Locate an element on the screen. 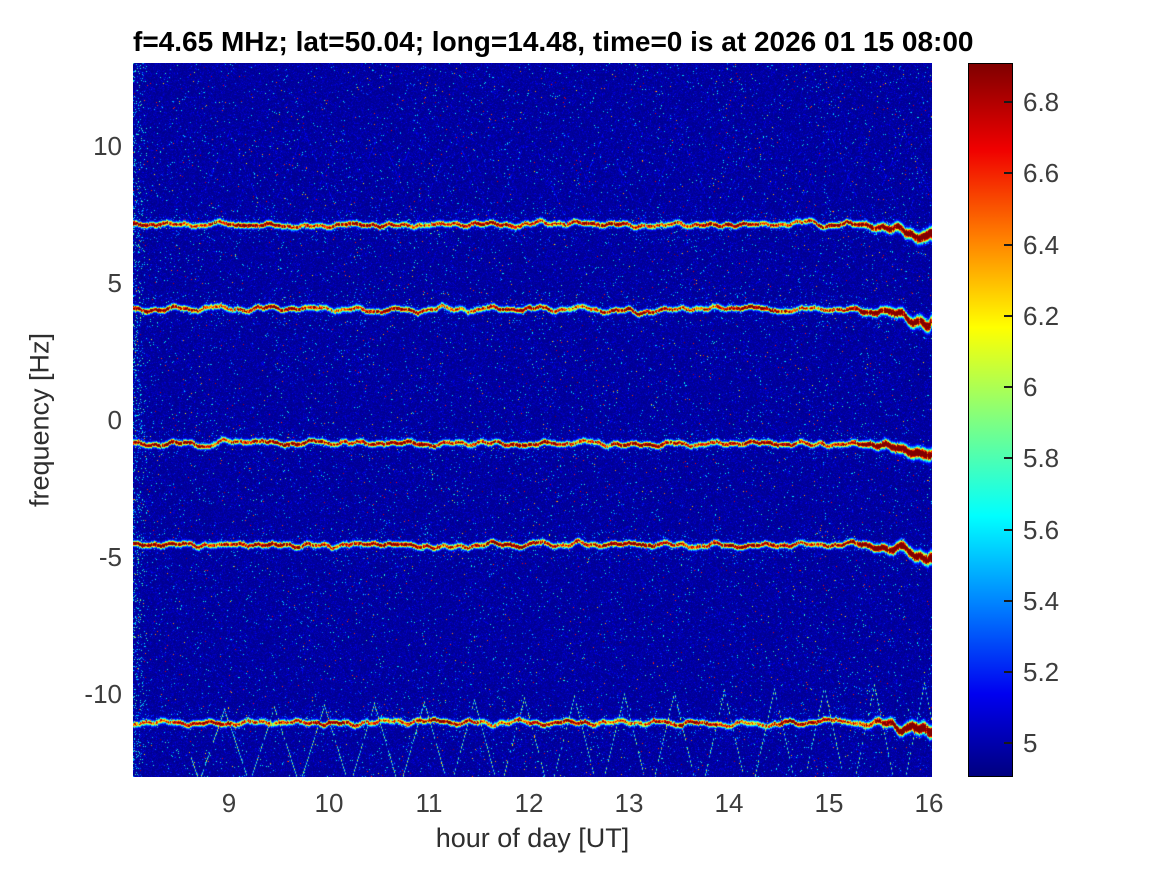  x-tick-label: 15 is located at coordinates (829, 803).